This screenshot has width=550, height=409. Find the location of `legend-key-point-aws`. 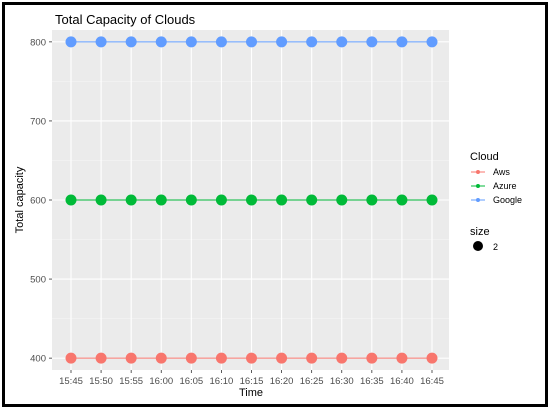

legend-key-point-aws is located at coordinates (478, 172).